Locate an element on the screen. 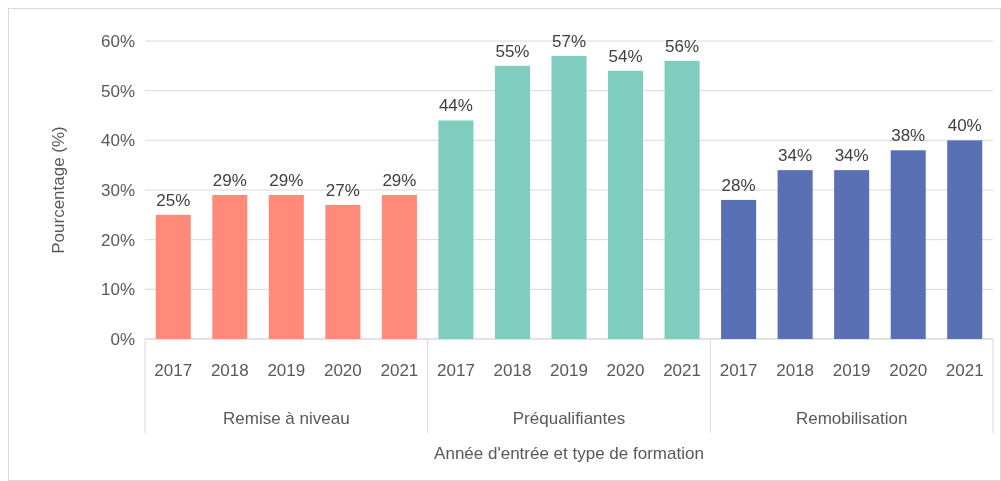 Image resolution: width=1001 pixels, height=481 pixels. text: Remise à niveau is located at coordinates (286, 418).